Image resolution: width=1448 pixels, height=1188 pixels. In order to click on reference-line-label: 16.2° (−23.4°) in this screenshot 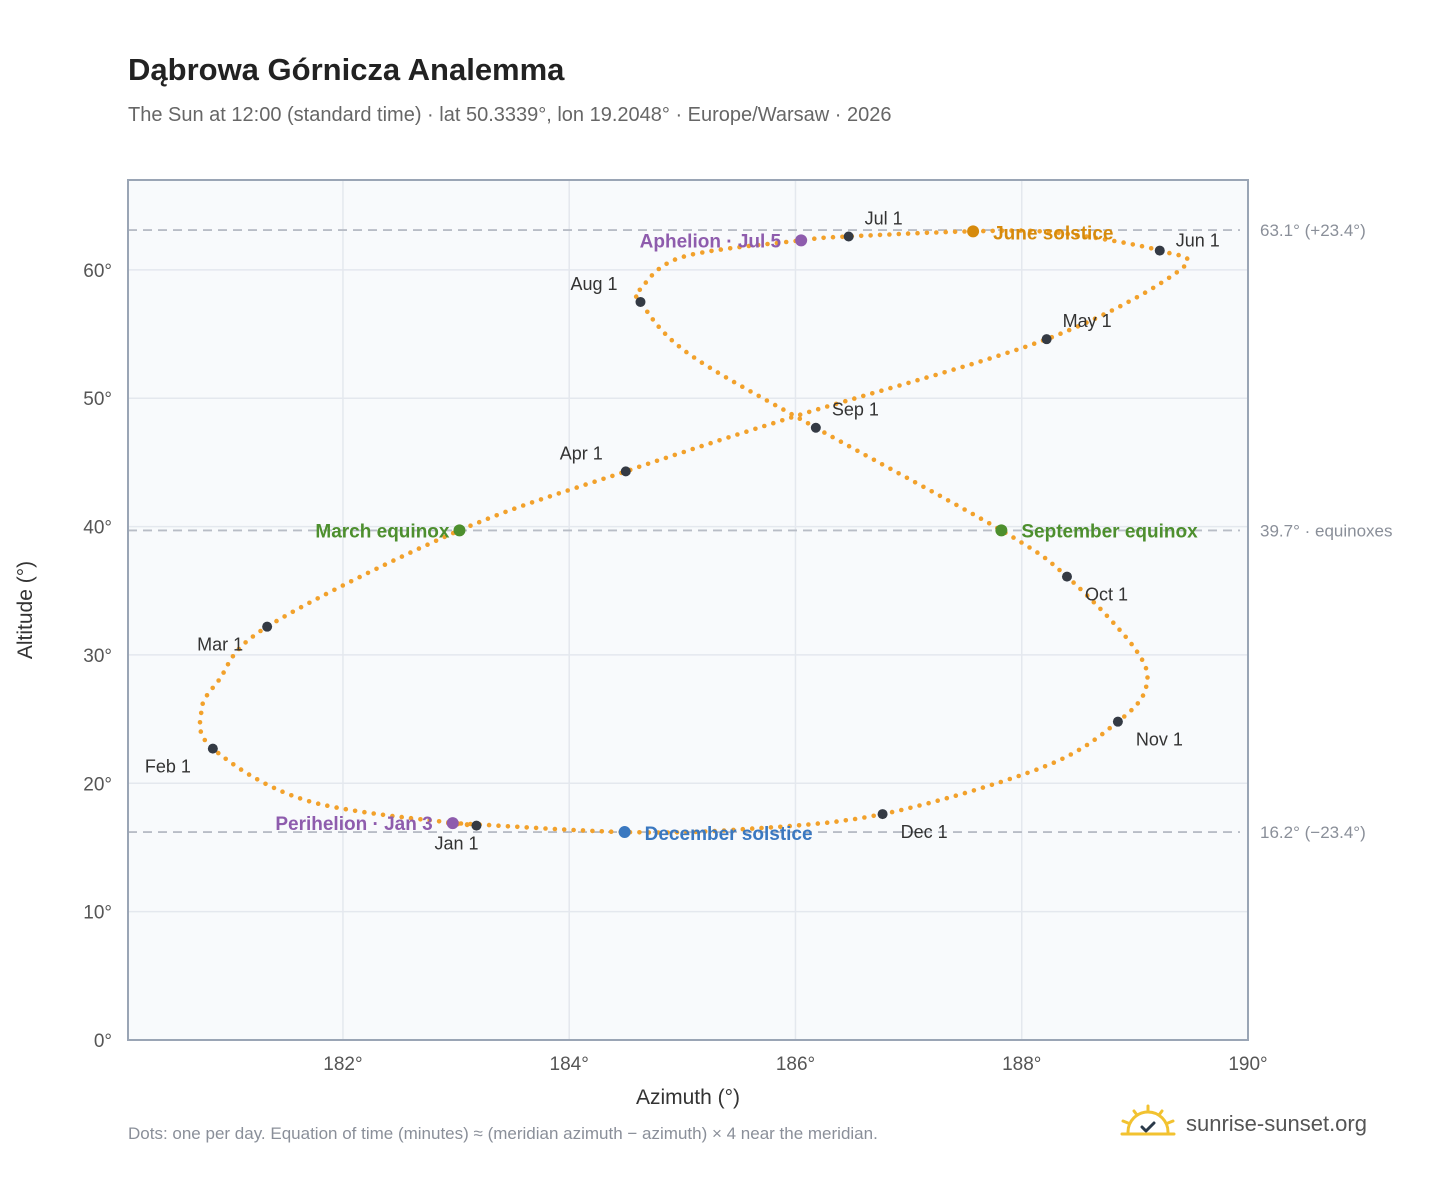, I will do `click(1313, 832)`.